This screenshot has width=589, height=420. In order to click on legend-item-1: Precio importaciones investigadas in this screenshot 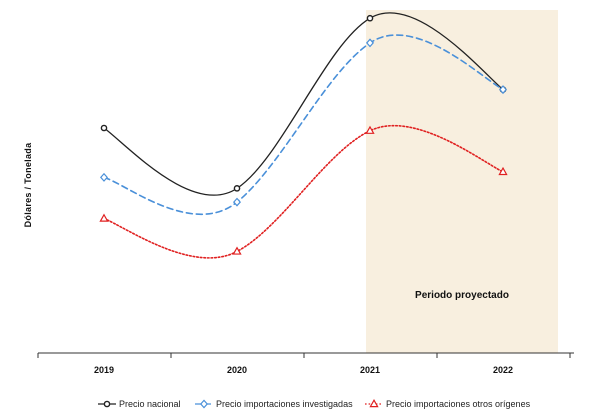, I will do `click(274, 404)`.